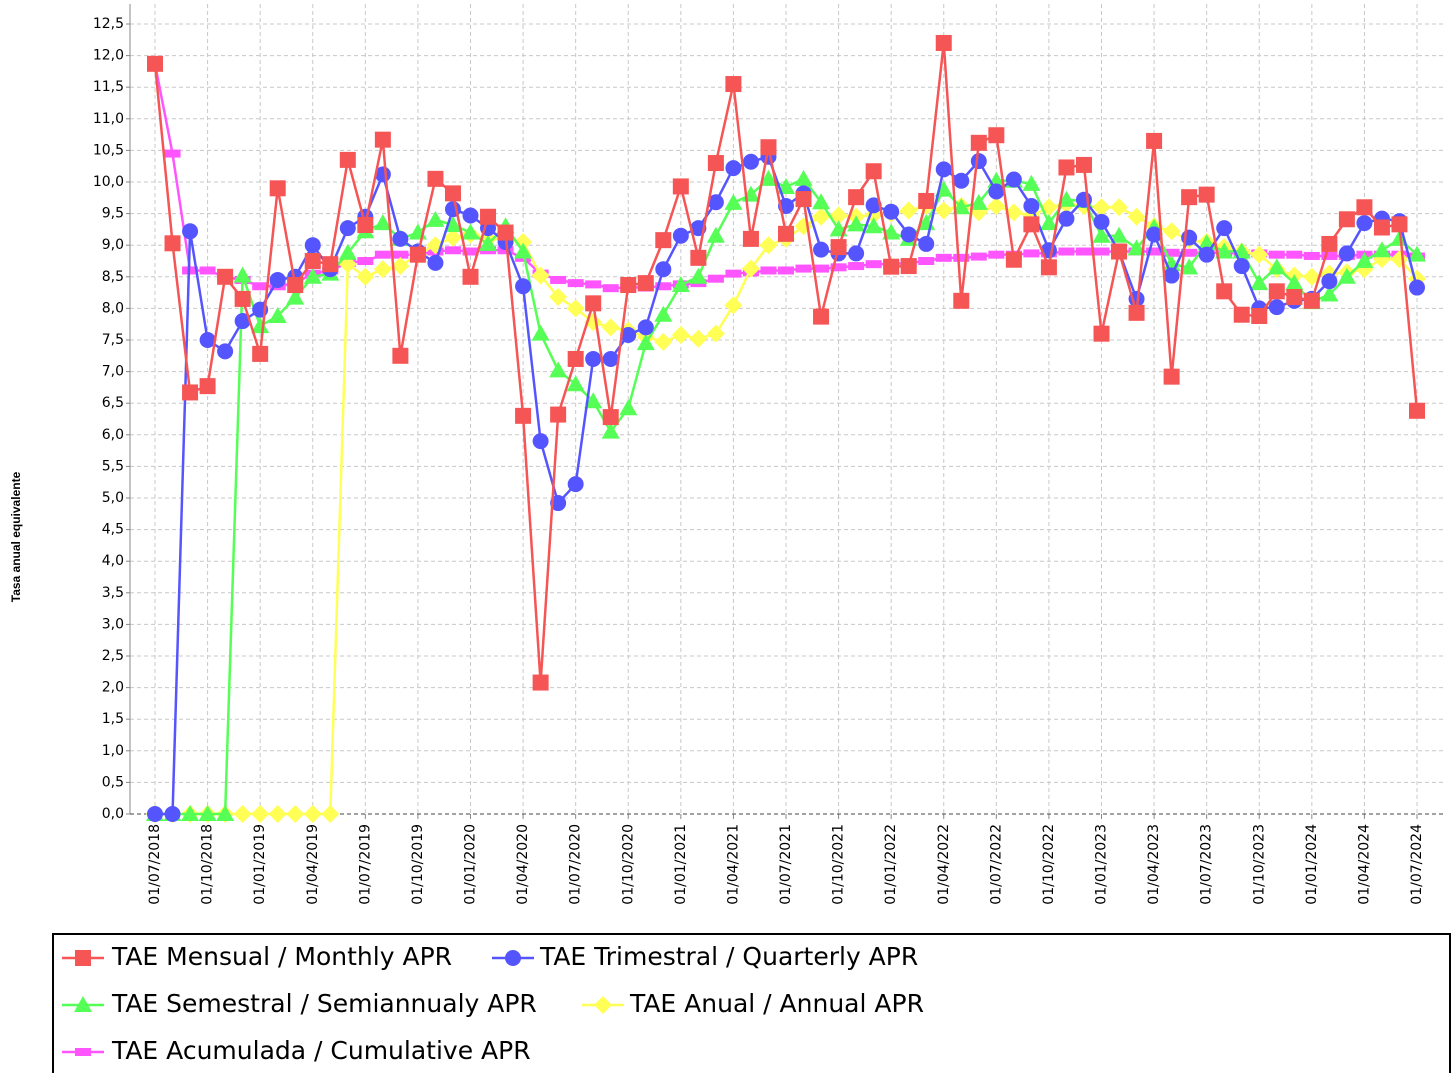 The width and height of the screenshot is (1452, 1073). What do you see at coordinates (281, 956) in the screenshot?
I see `legend-label: TAE Mensual / Monthly APR` at bounding box center [281, 956].